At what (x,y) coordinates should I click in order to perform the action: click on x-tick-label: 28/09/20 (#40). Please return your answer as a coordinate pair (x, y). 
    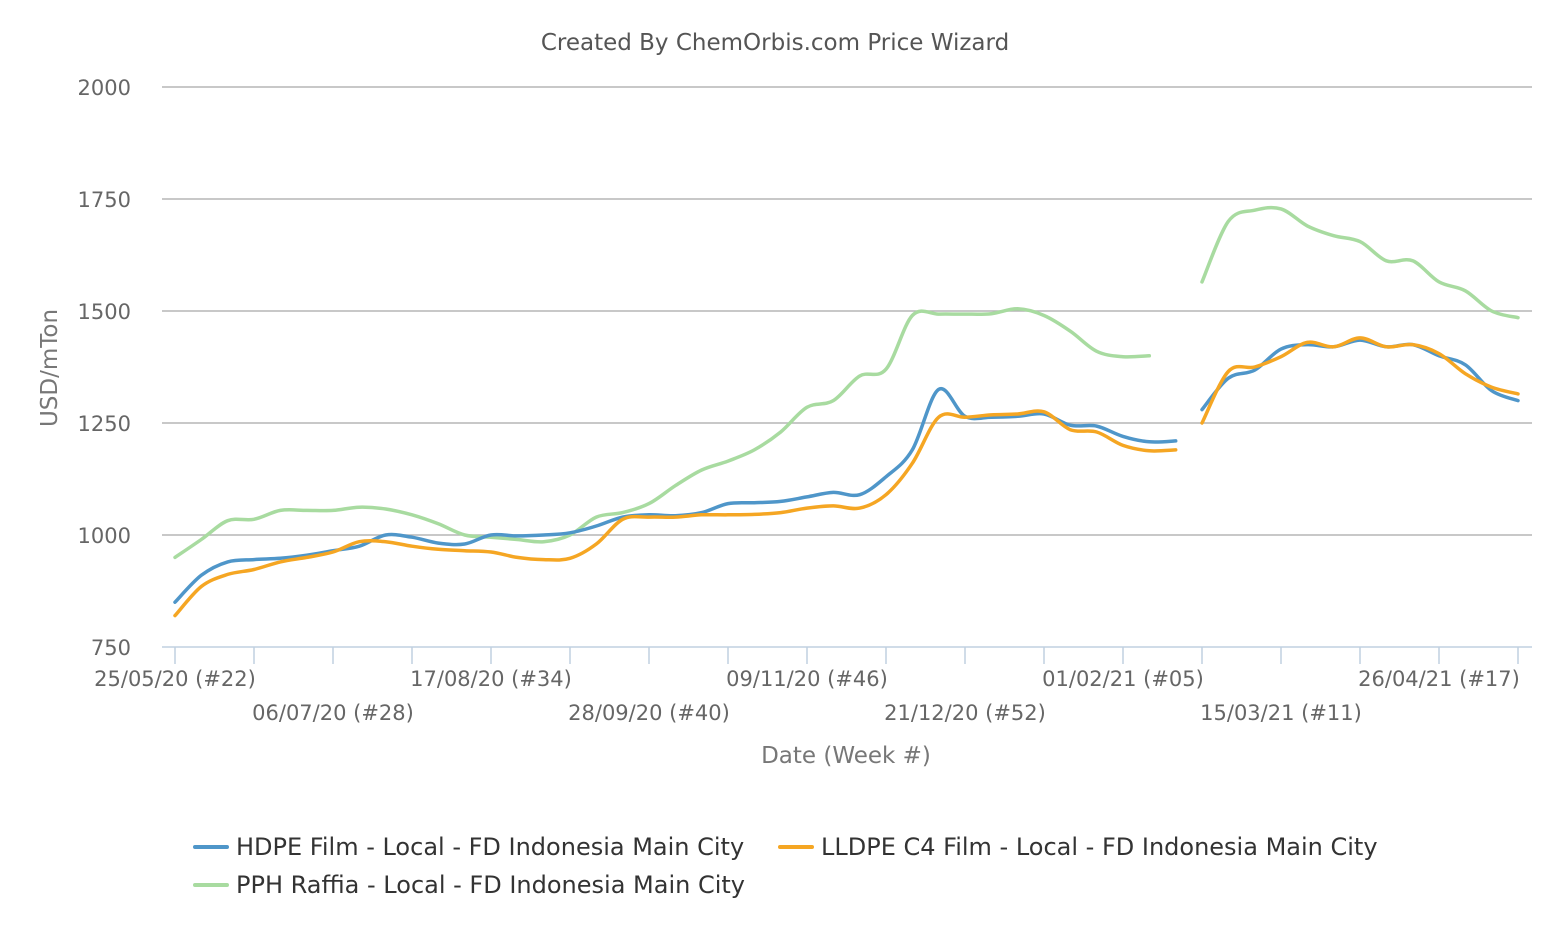
    Looking at the image, I should click on (649, 713).